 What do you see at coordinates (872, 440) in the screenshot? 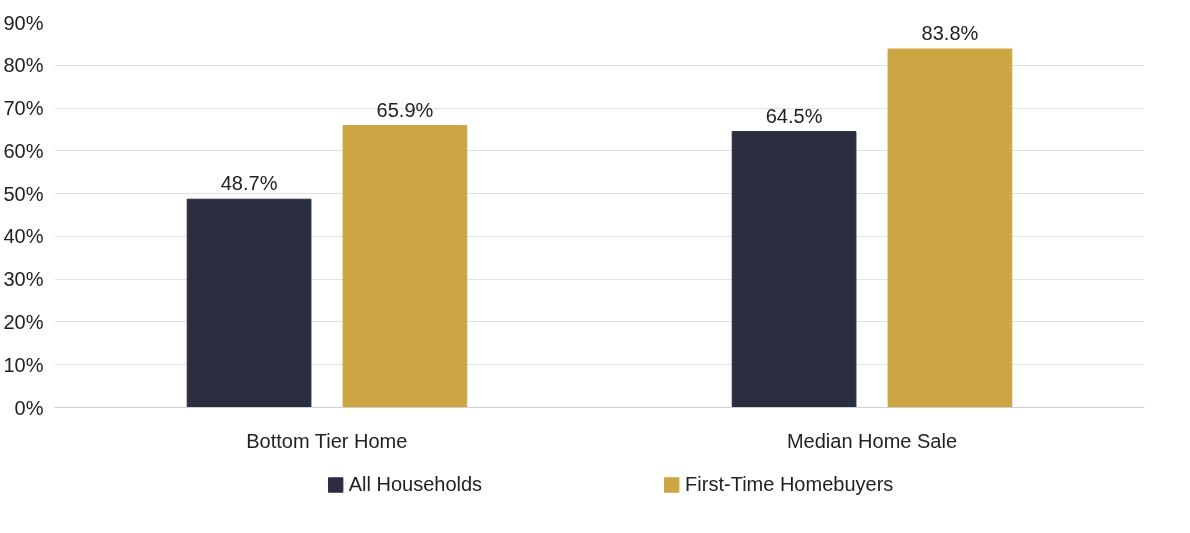
I see `x-tick-label: Median Home Sale` at bounding box center [872, 440].